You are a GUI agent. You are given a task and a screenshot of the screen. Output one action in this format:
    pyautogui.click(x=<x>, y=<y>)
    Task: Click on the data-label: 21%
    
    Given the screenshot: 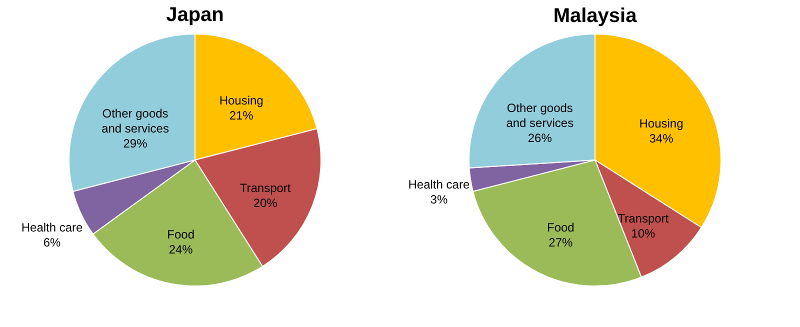 What is the action you would take?
    pyautogui.click(x=241, y=115)
    